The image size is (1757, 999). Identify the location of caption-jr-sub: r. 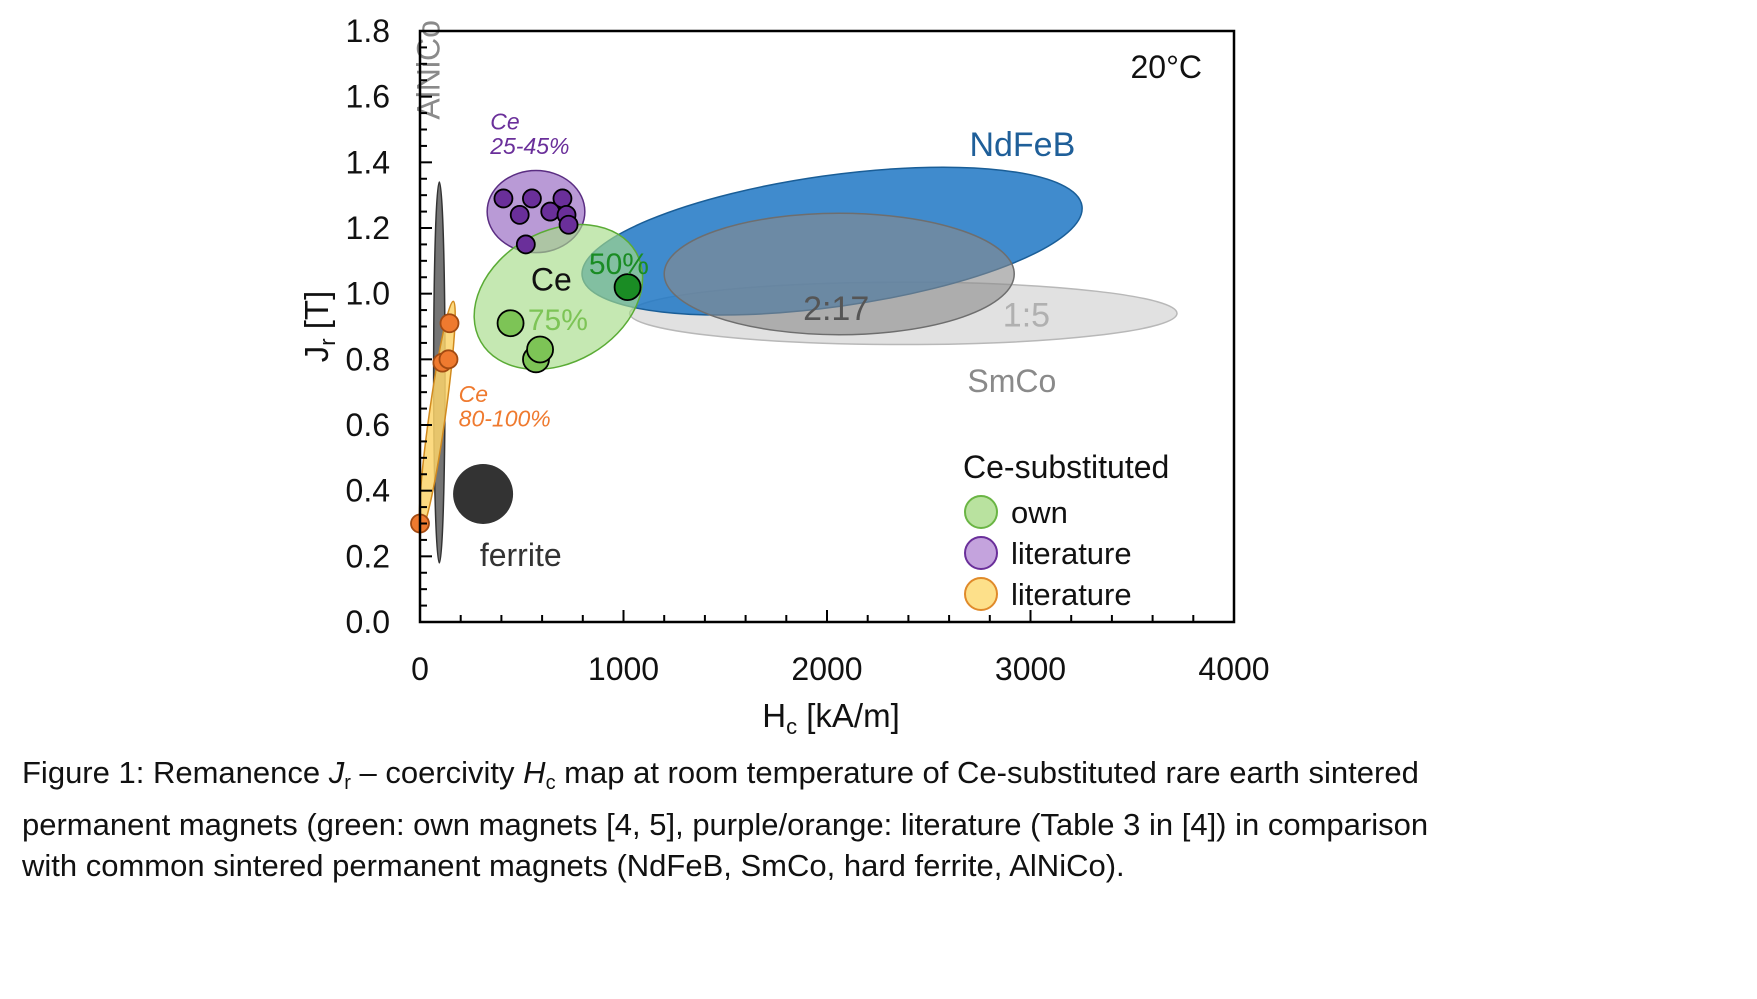
(347, 783).